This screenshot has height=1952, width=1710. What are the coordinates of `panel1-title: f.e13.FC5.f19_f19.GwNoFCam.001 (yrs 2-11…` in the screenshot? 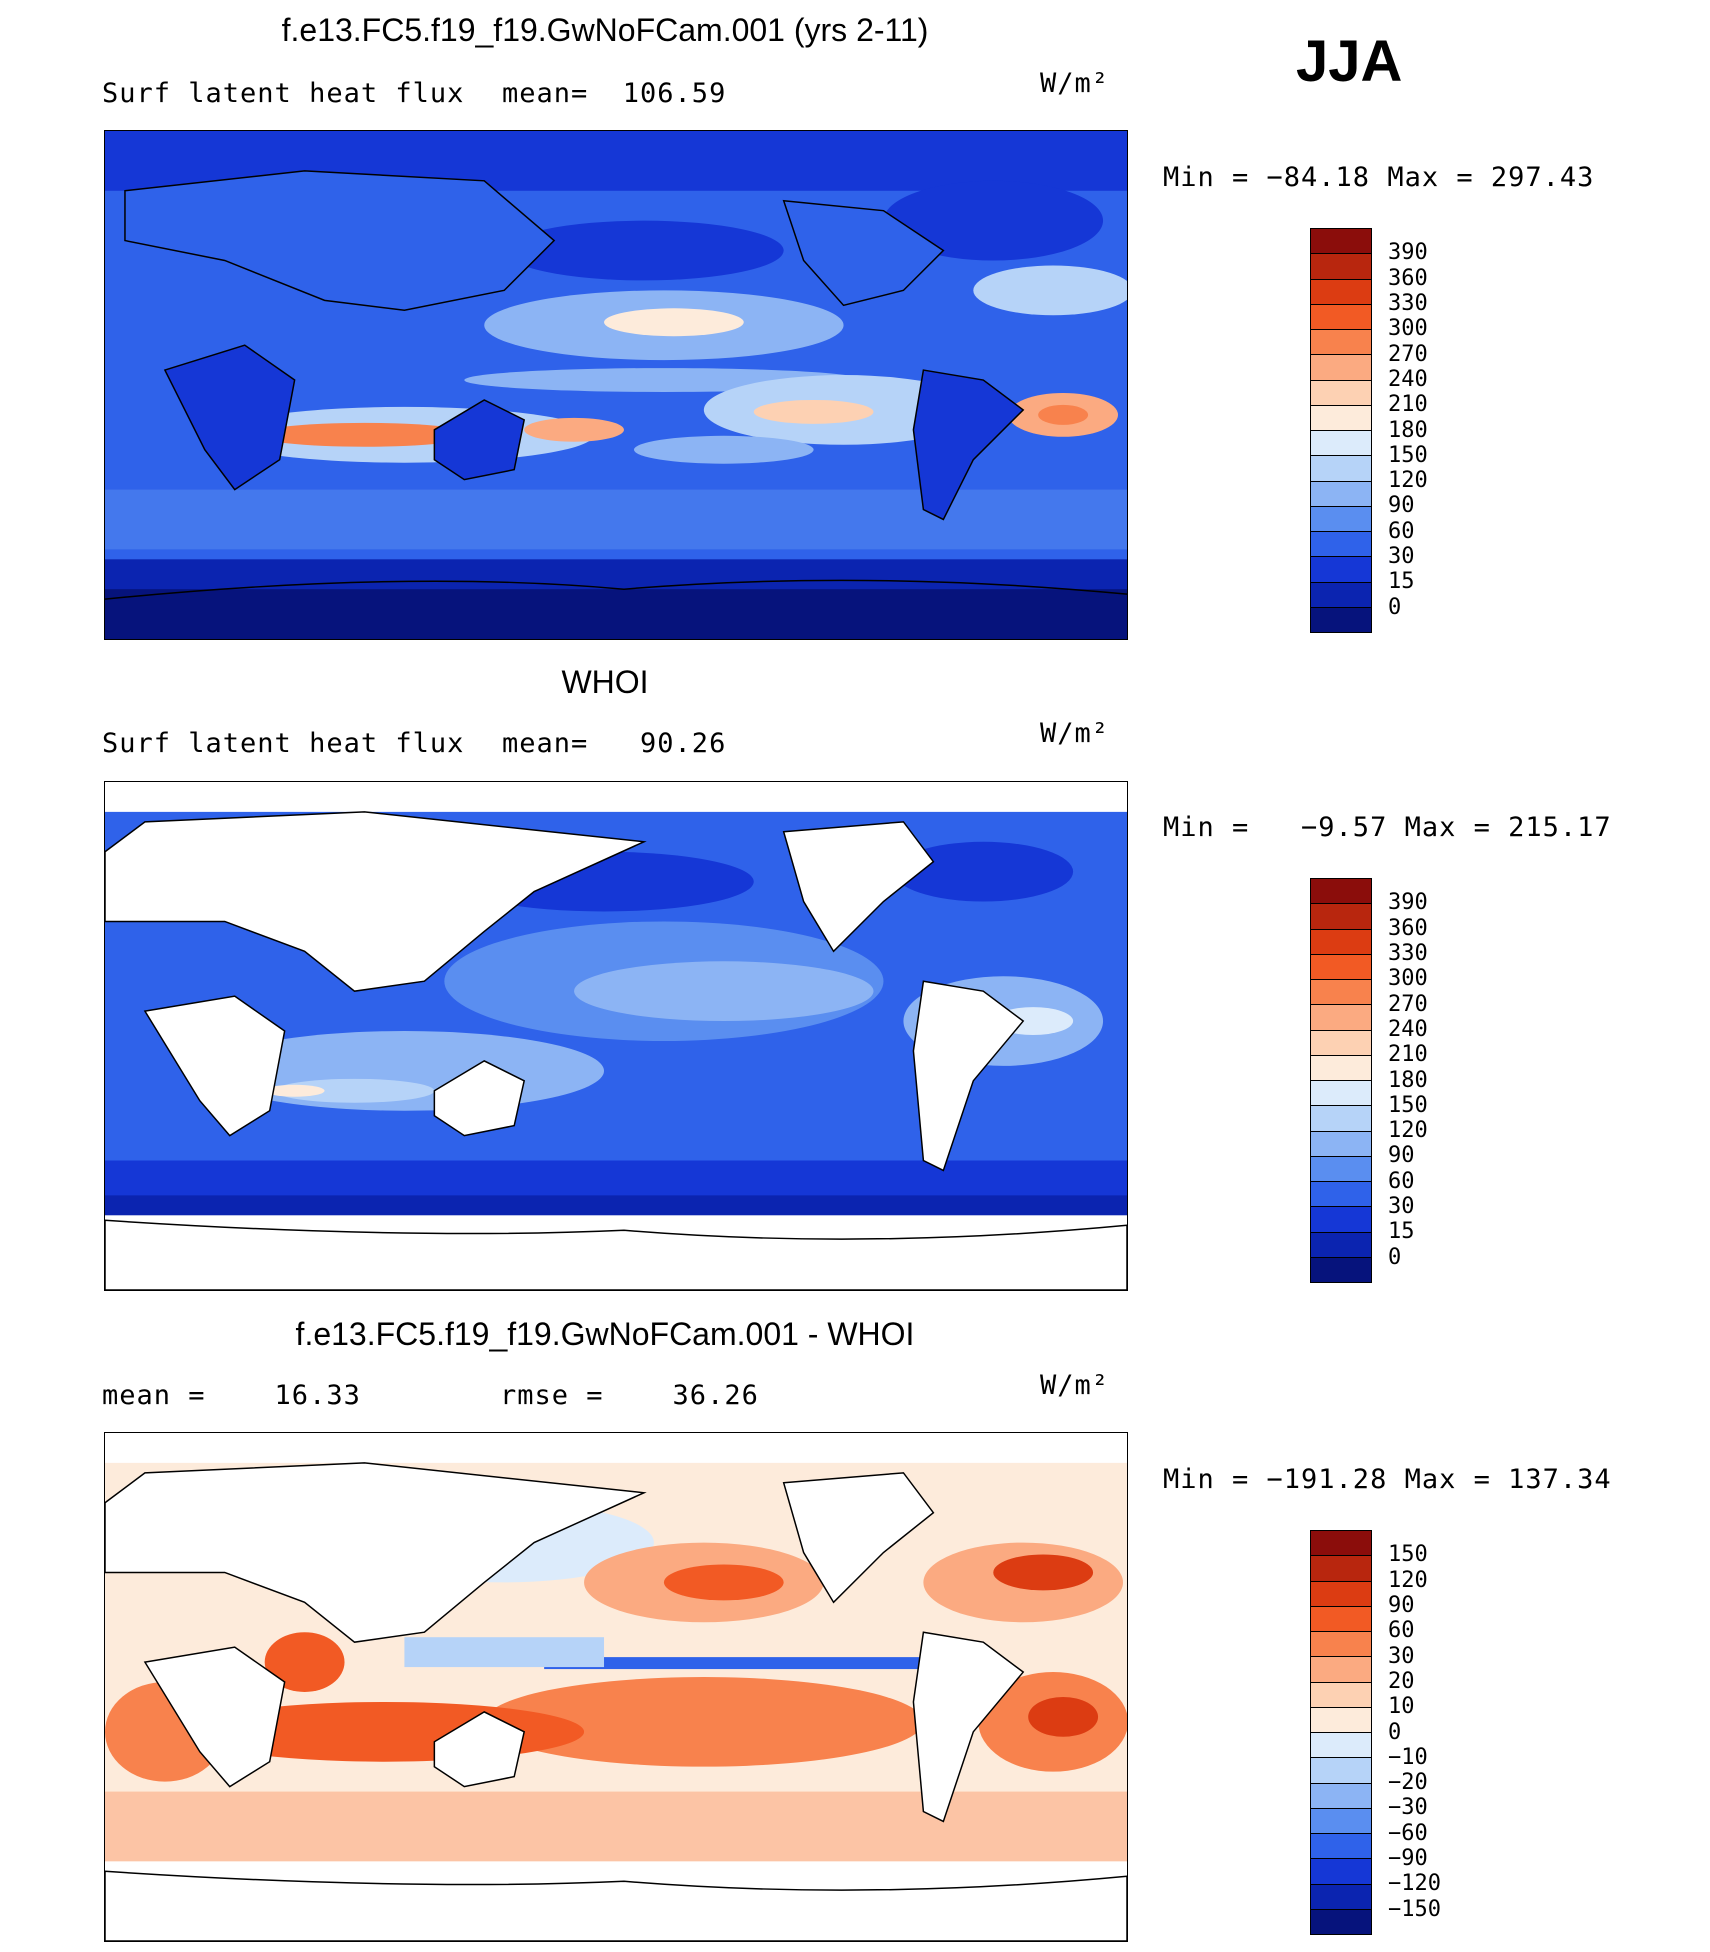 It's located at (605, 30).